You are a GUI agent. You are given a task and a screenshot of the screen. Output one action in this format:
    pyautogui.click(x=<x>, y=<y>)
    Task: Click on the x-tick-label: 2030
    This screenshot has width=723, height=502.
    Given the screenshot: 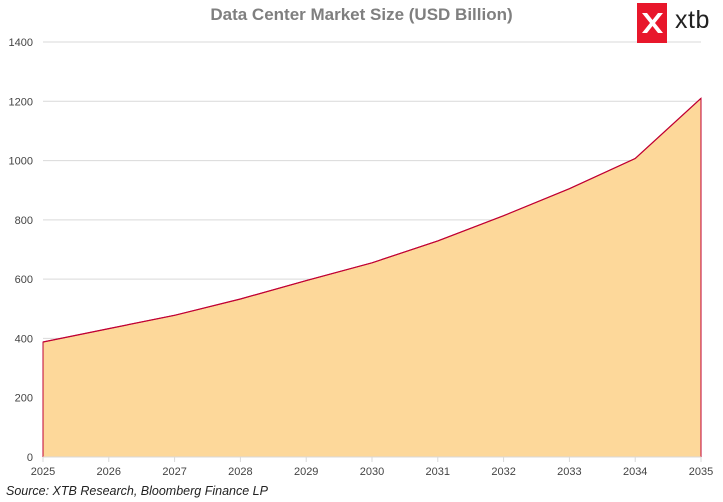 What is the action you would take?
    pyautogui.click(x=372, y=472)
    